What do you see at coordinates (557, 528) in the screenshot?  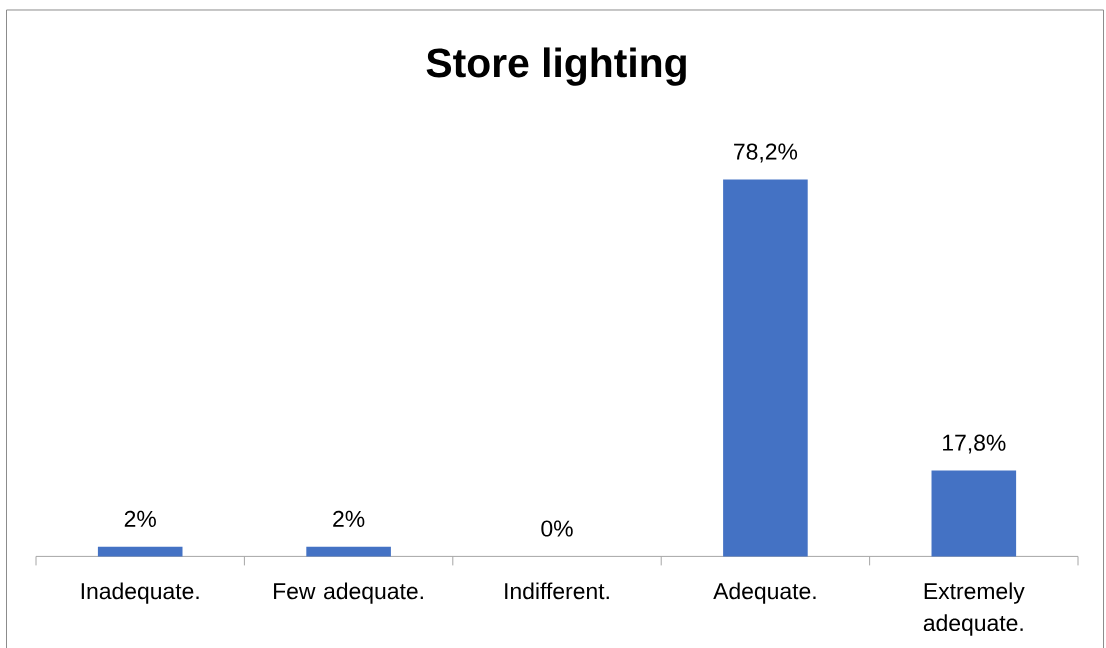 I see `data-label: 0%` at bounding box center [557, 528].